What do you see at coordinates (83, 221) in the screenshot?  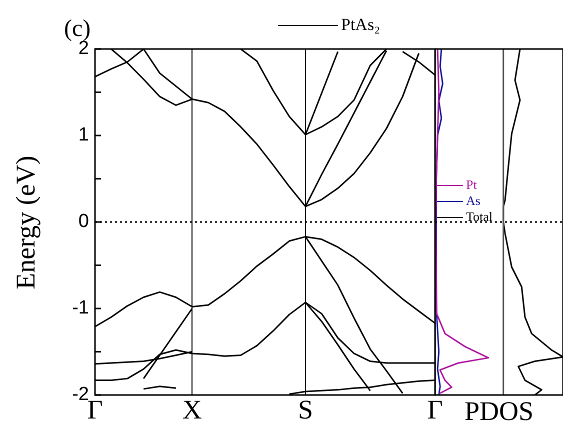 I see `y-tick-label: 0` at bounding box center [83, 221].